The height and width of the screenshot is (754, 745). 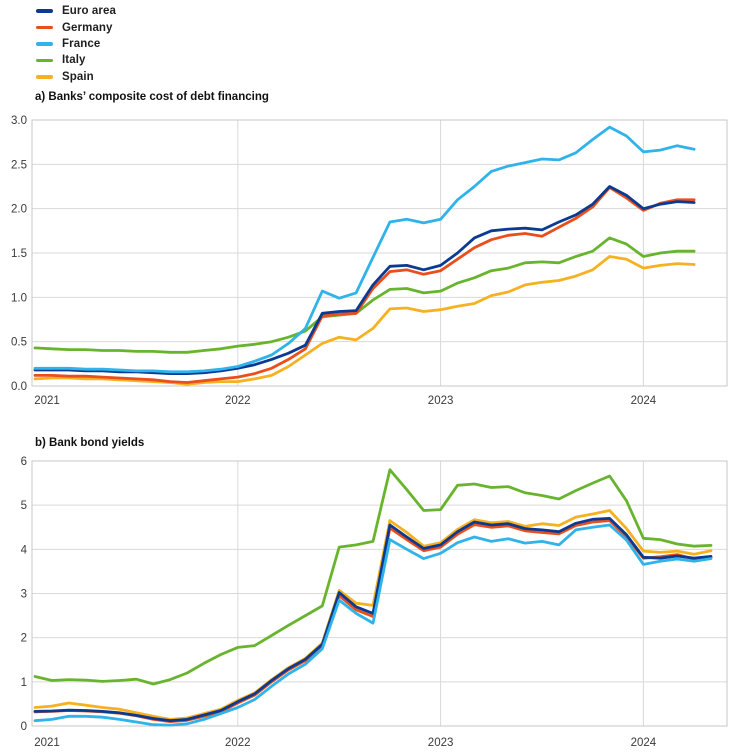 What do you see at coordinates (87, 27) in the screenshot?
I see `legend-label-germany: Germany` at bounding box center [87, 27].